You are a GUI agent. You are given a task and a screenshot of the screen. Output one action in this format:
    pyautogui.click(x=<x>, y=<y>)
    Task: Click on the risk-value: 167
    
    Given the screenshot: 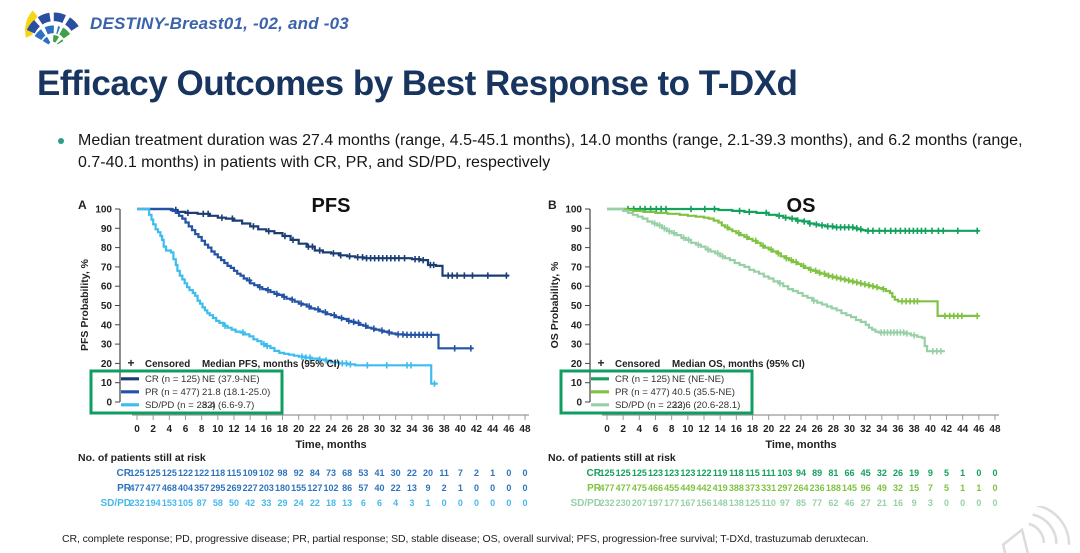 What is the action you would take?
    pyautogui.click(x=687, y=503)
    